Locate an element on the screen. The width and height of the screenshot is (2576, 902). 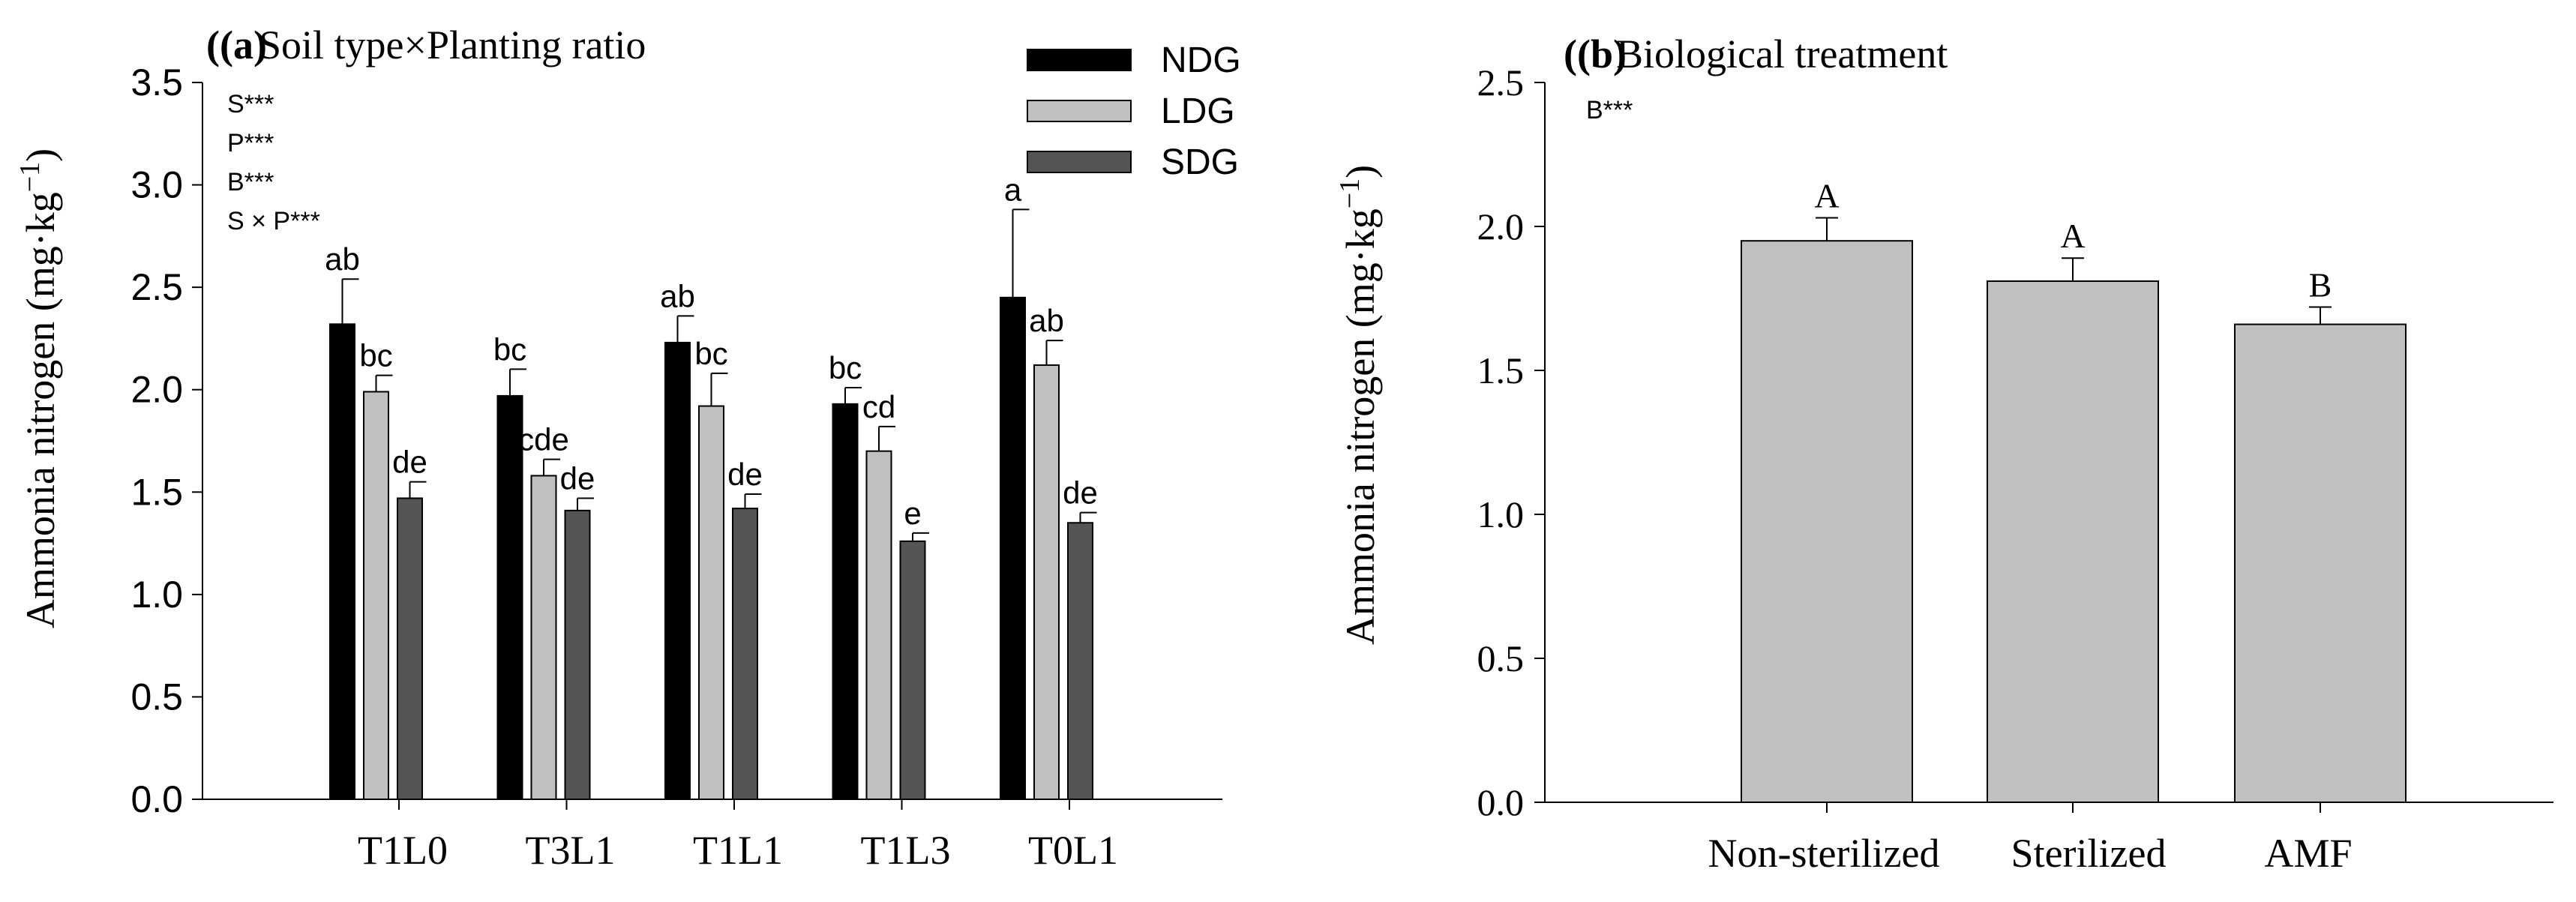
sig-letter-ldg-t0l1: ab is located at coordinates (1047, 320).